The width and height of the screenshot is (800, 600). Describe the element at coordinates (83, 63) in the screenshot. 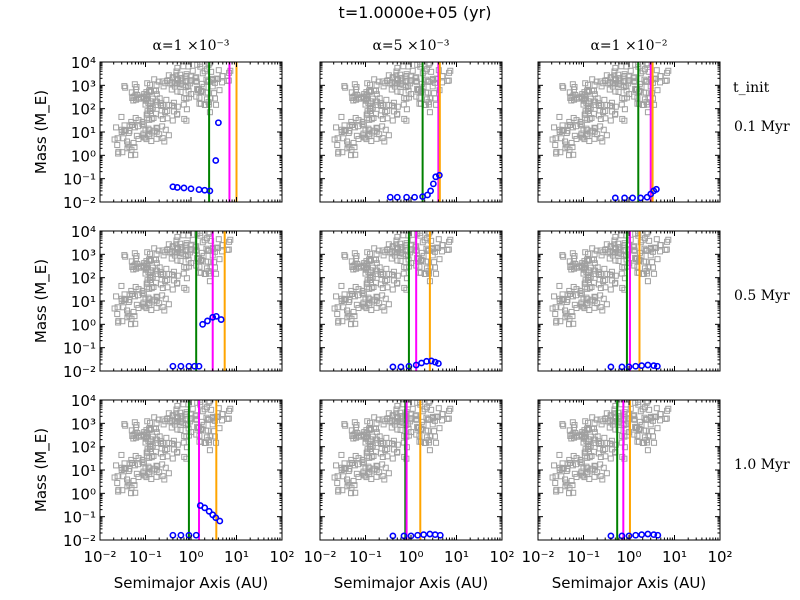

I see `y-tick-label: 10⁴` at that location.